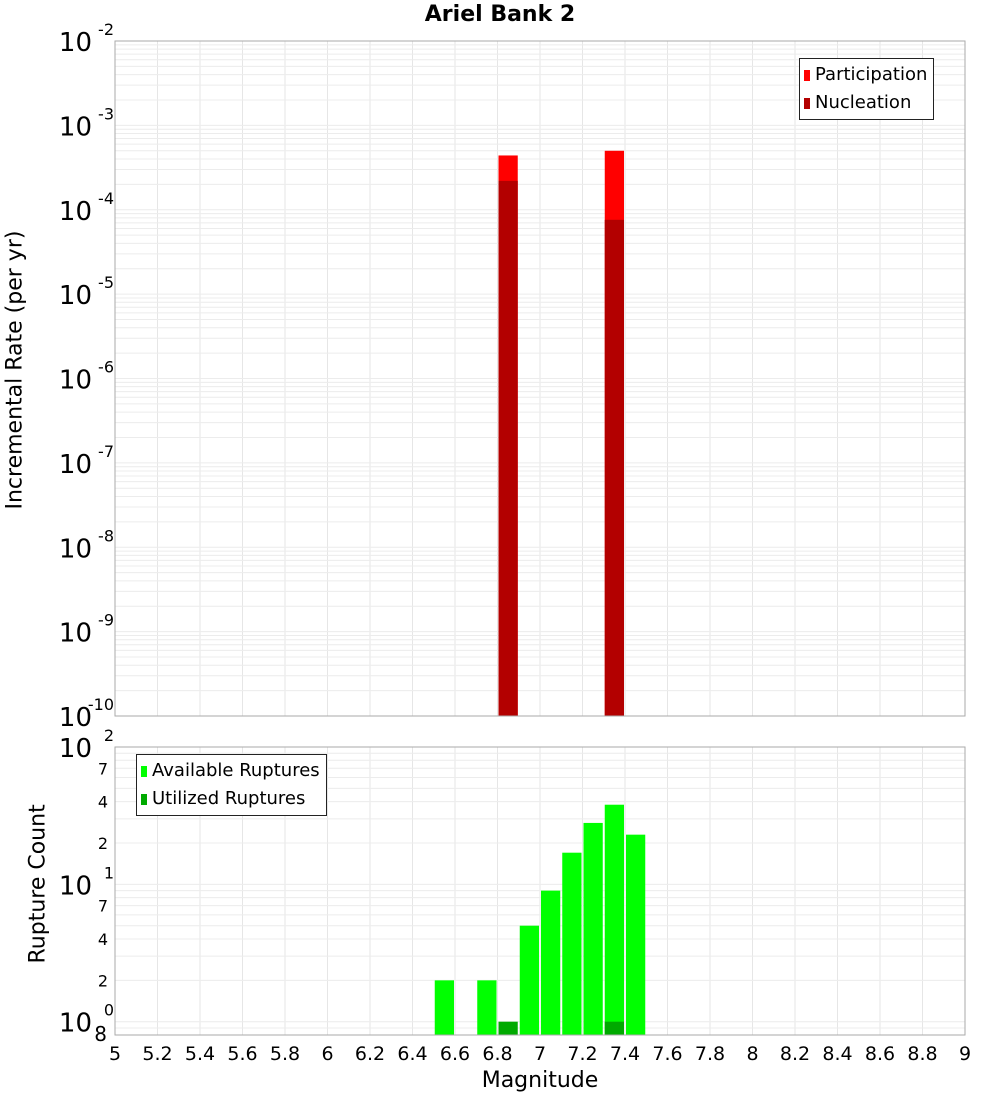  Describe the element at coordinates (500, 14) in the screenshot. I see `chart-title: Ariel Bank 2` at that location.